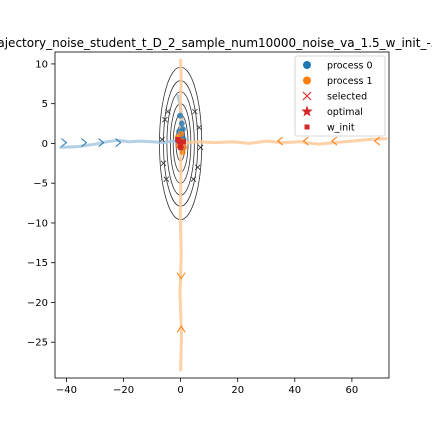 The height and width of the screenshot is (432, 432). I want to click on y-tick-label: 0, so click(45, 144).